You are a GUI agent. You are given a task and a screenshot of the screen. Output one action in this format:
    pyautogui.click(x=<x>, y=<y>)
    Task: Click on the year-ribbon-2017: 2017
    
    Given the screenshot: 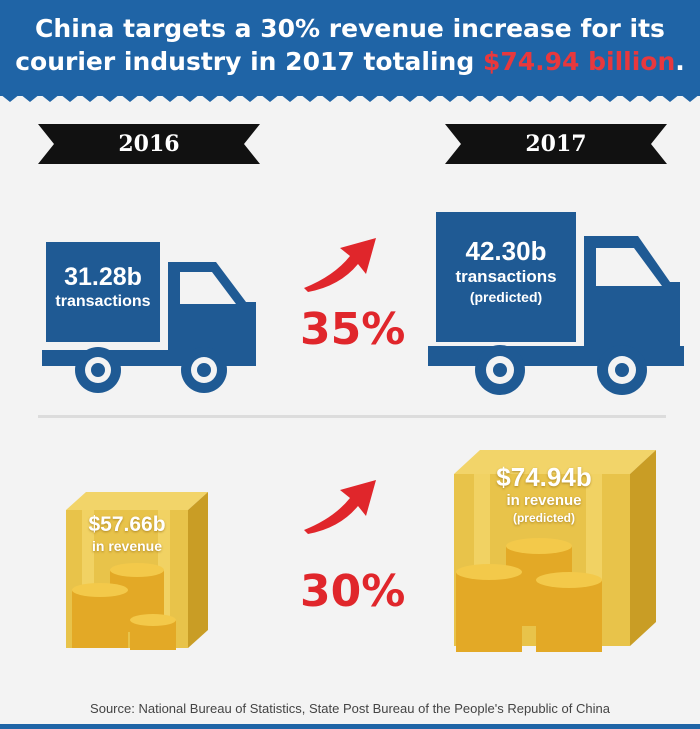 What is the action you would take?
    pyautogui.click(x=556, y=144)
    